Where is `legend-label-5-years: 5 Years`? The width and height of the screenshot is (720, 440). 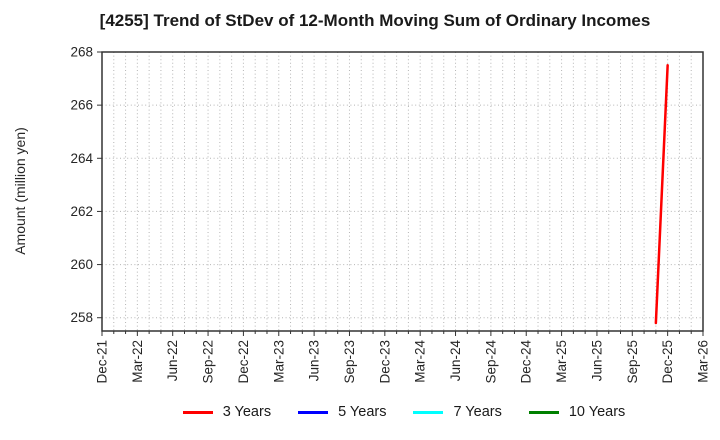 legend-label-5-years: 5 Years is located at coordinates (362, 412).